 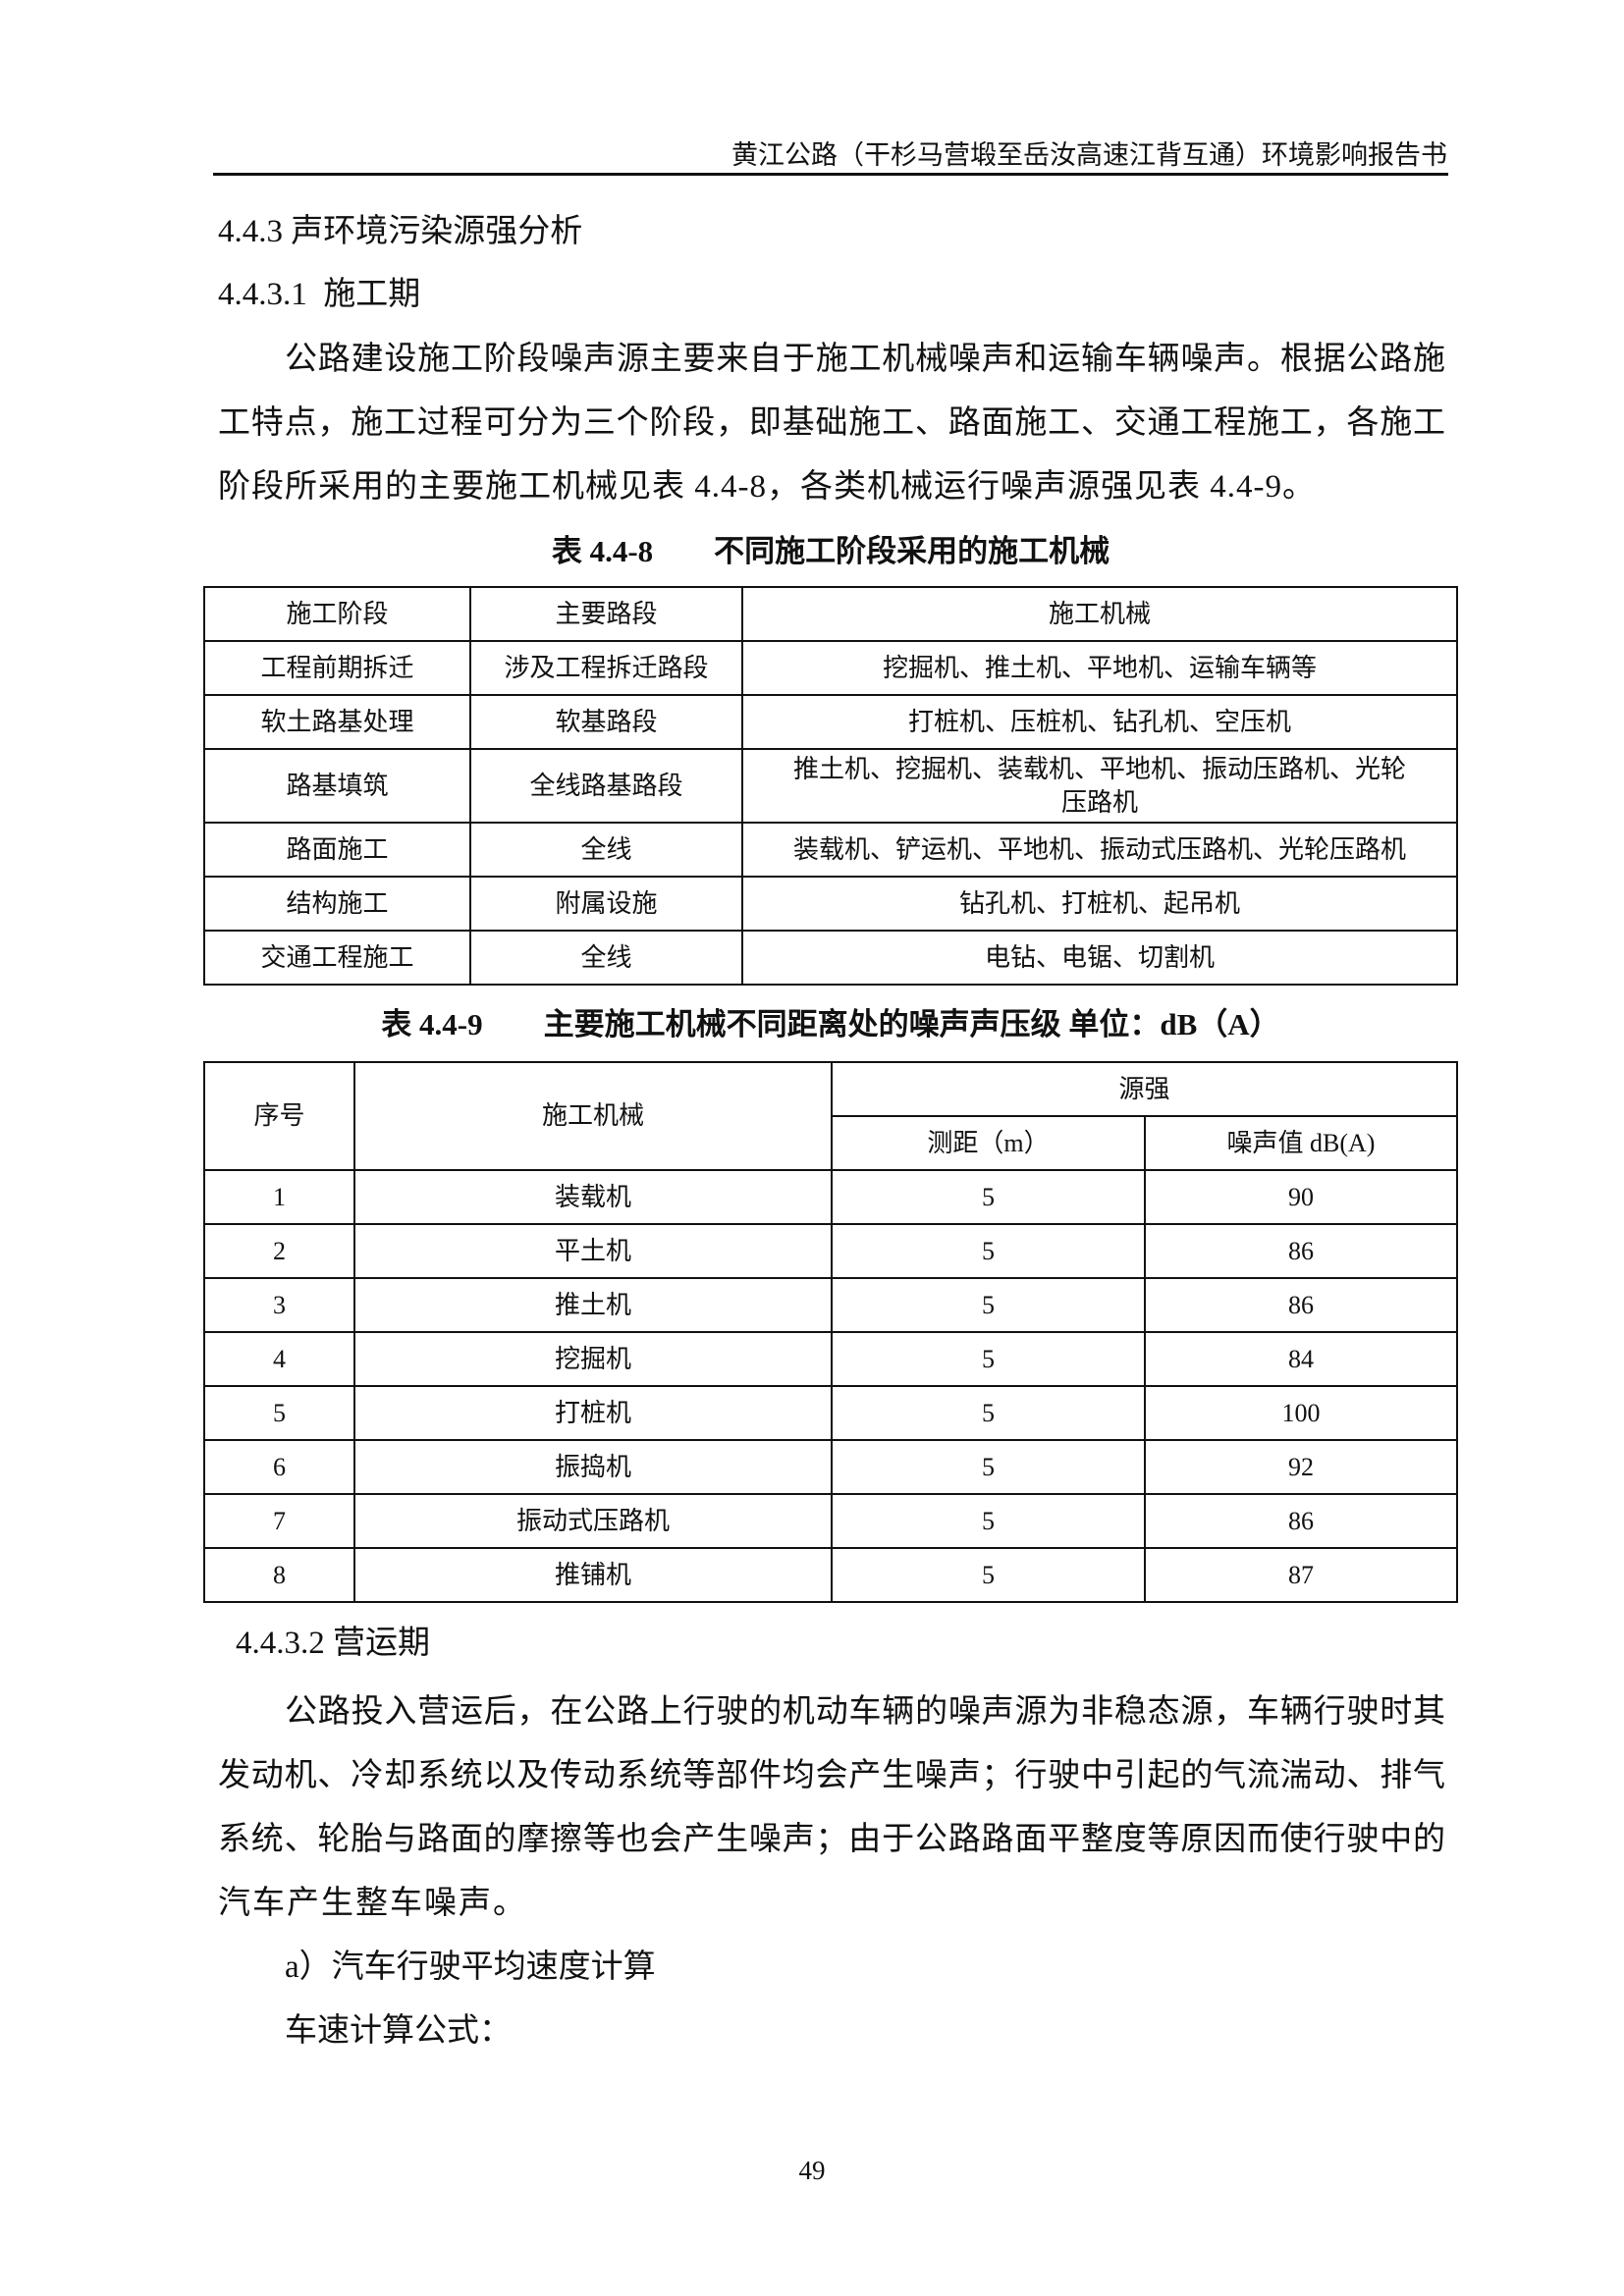 I want to click on table-cell: 90, so click(x=1301, y=1197).